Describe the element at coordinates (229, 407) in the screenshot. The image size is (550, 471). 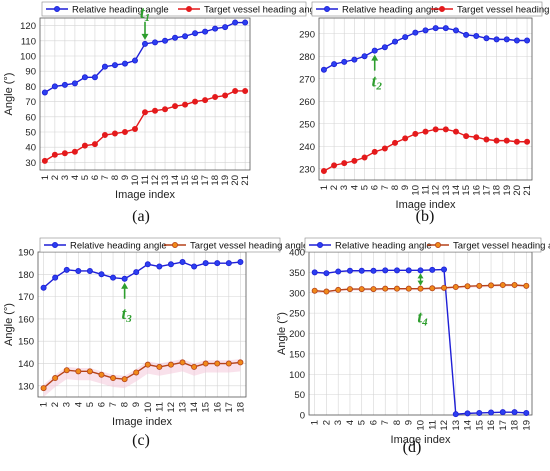
I see `x-tick-label: 17` at that location.